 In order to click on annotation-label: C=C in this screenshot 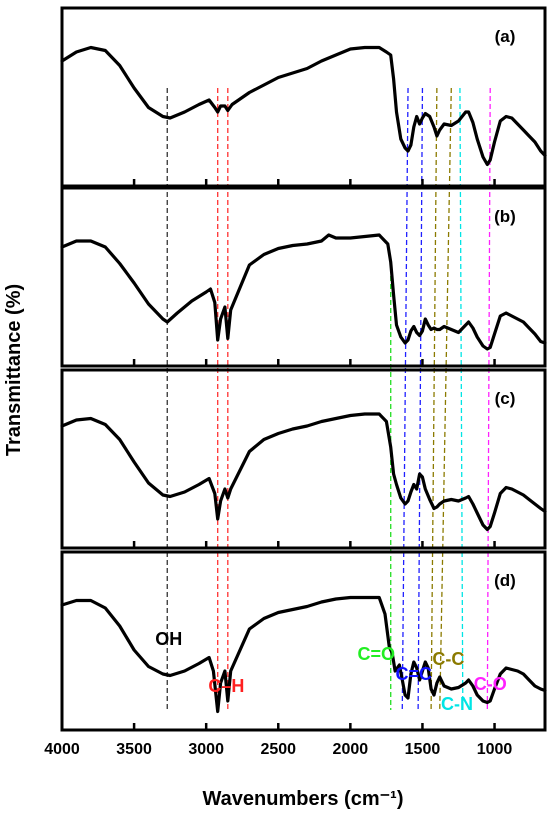, I will do `click(414, 674)`.